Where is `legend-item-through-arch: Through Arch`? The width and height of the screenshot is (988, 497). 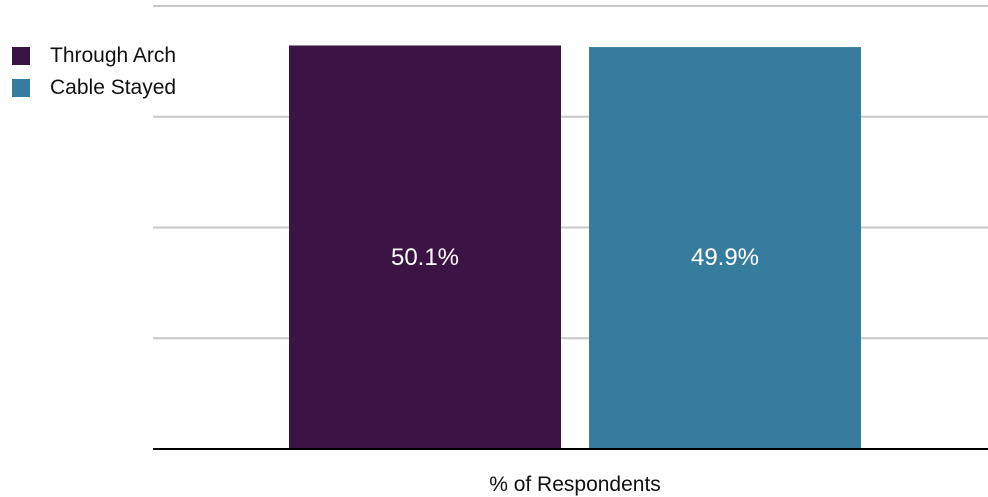 legend-item-through-arch: Through Arch is located at coordinates (94, 56).